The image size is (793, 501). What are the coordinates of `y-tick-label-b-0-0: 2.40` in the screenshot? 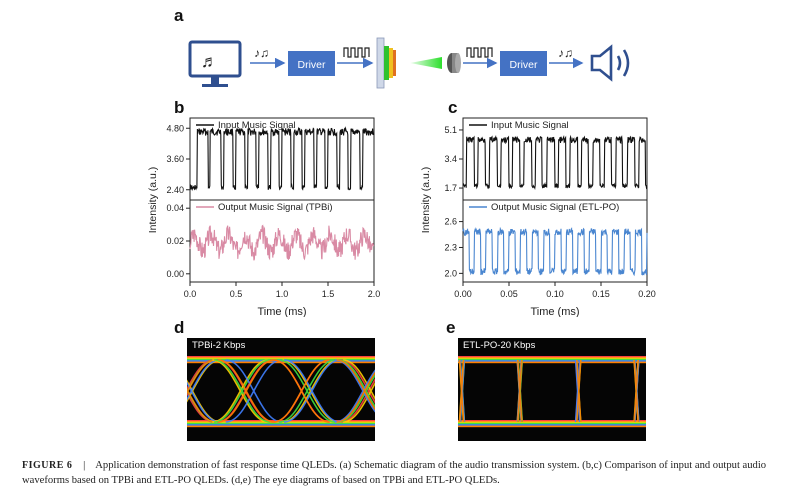 It's located at (175, 190).